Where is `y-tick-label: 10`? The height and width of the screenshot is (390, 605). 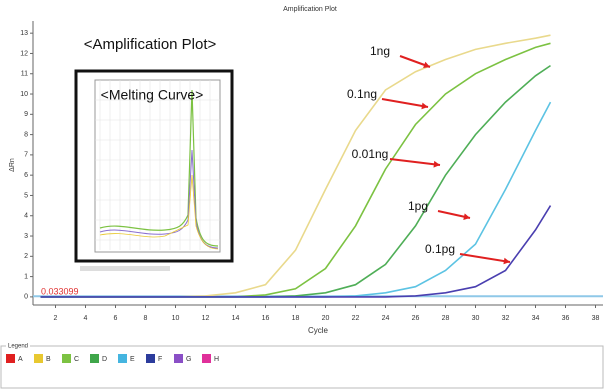 y-tick-label: 10 is located at coordinates (24, 94).